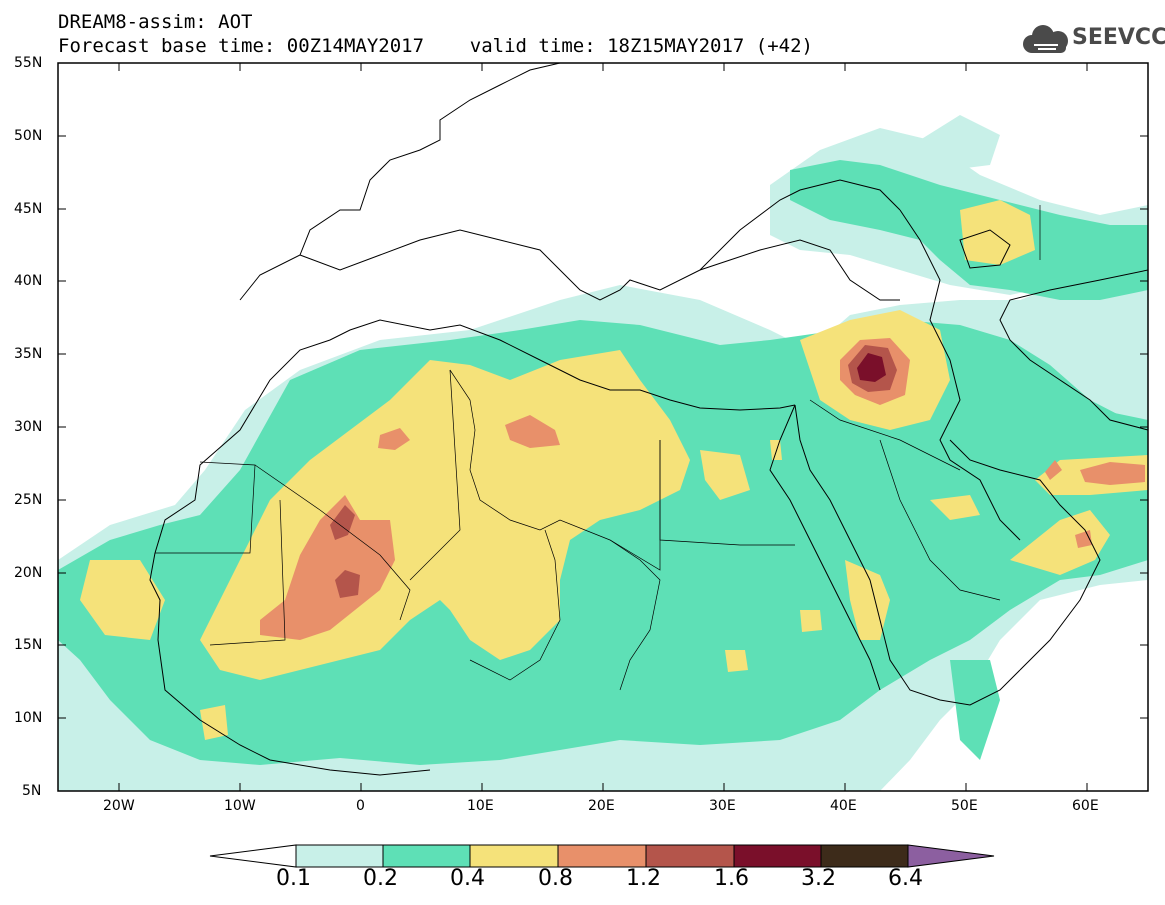 Image resolution: width=1165 pixels, height=905 pixels. What do you see at coordinates (731, 878) in the screenshot?
I see `colorbar-label: 1.6` at bounding box center [731, 878].